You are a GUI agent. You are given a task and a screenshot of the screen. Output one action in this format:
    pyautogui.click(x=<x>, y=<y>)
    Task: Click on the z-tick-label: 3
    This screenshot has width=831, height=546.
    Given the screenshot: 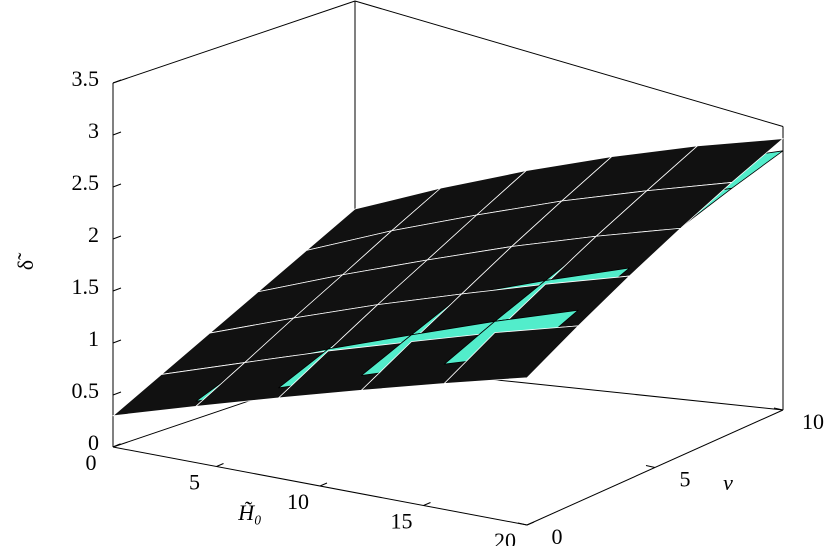 What is the action you would take?
    pyautogui.click(x=93, y=130)
    